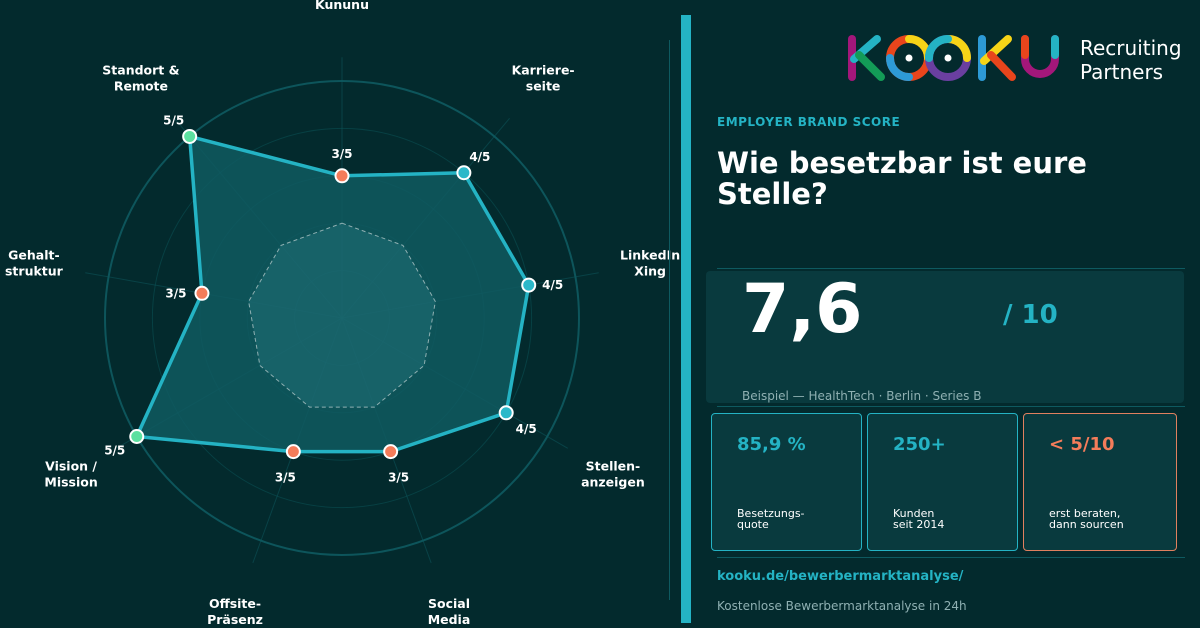  Describe the element at coordinates (686, 319) in the screenshot. I see `accent-bar` at that location.